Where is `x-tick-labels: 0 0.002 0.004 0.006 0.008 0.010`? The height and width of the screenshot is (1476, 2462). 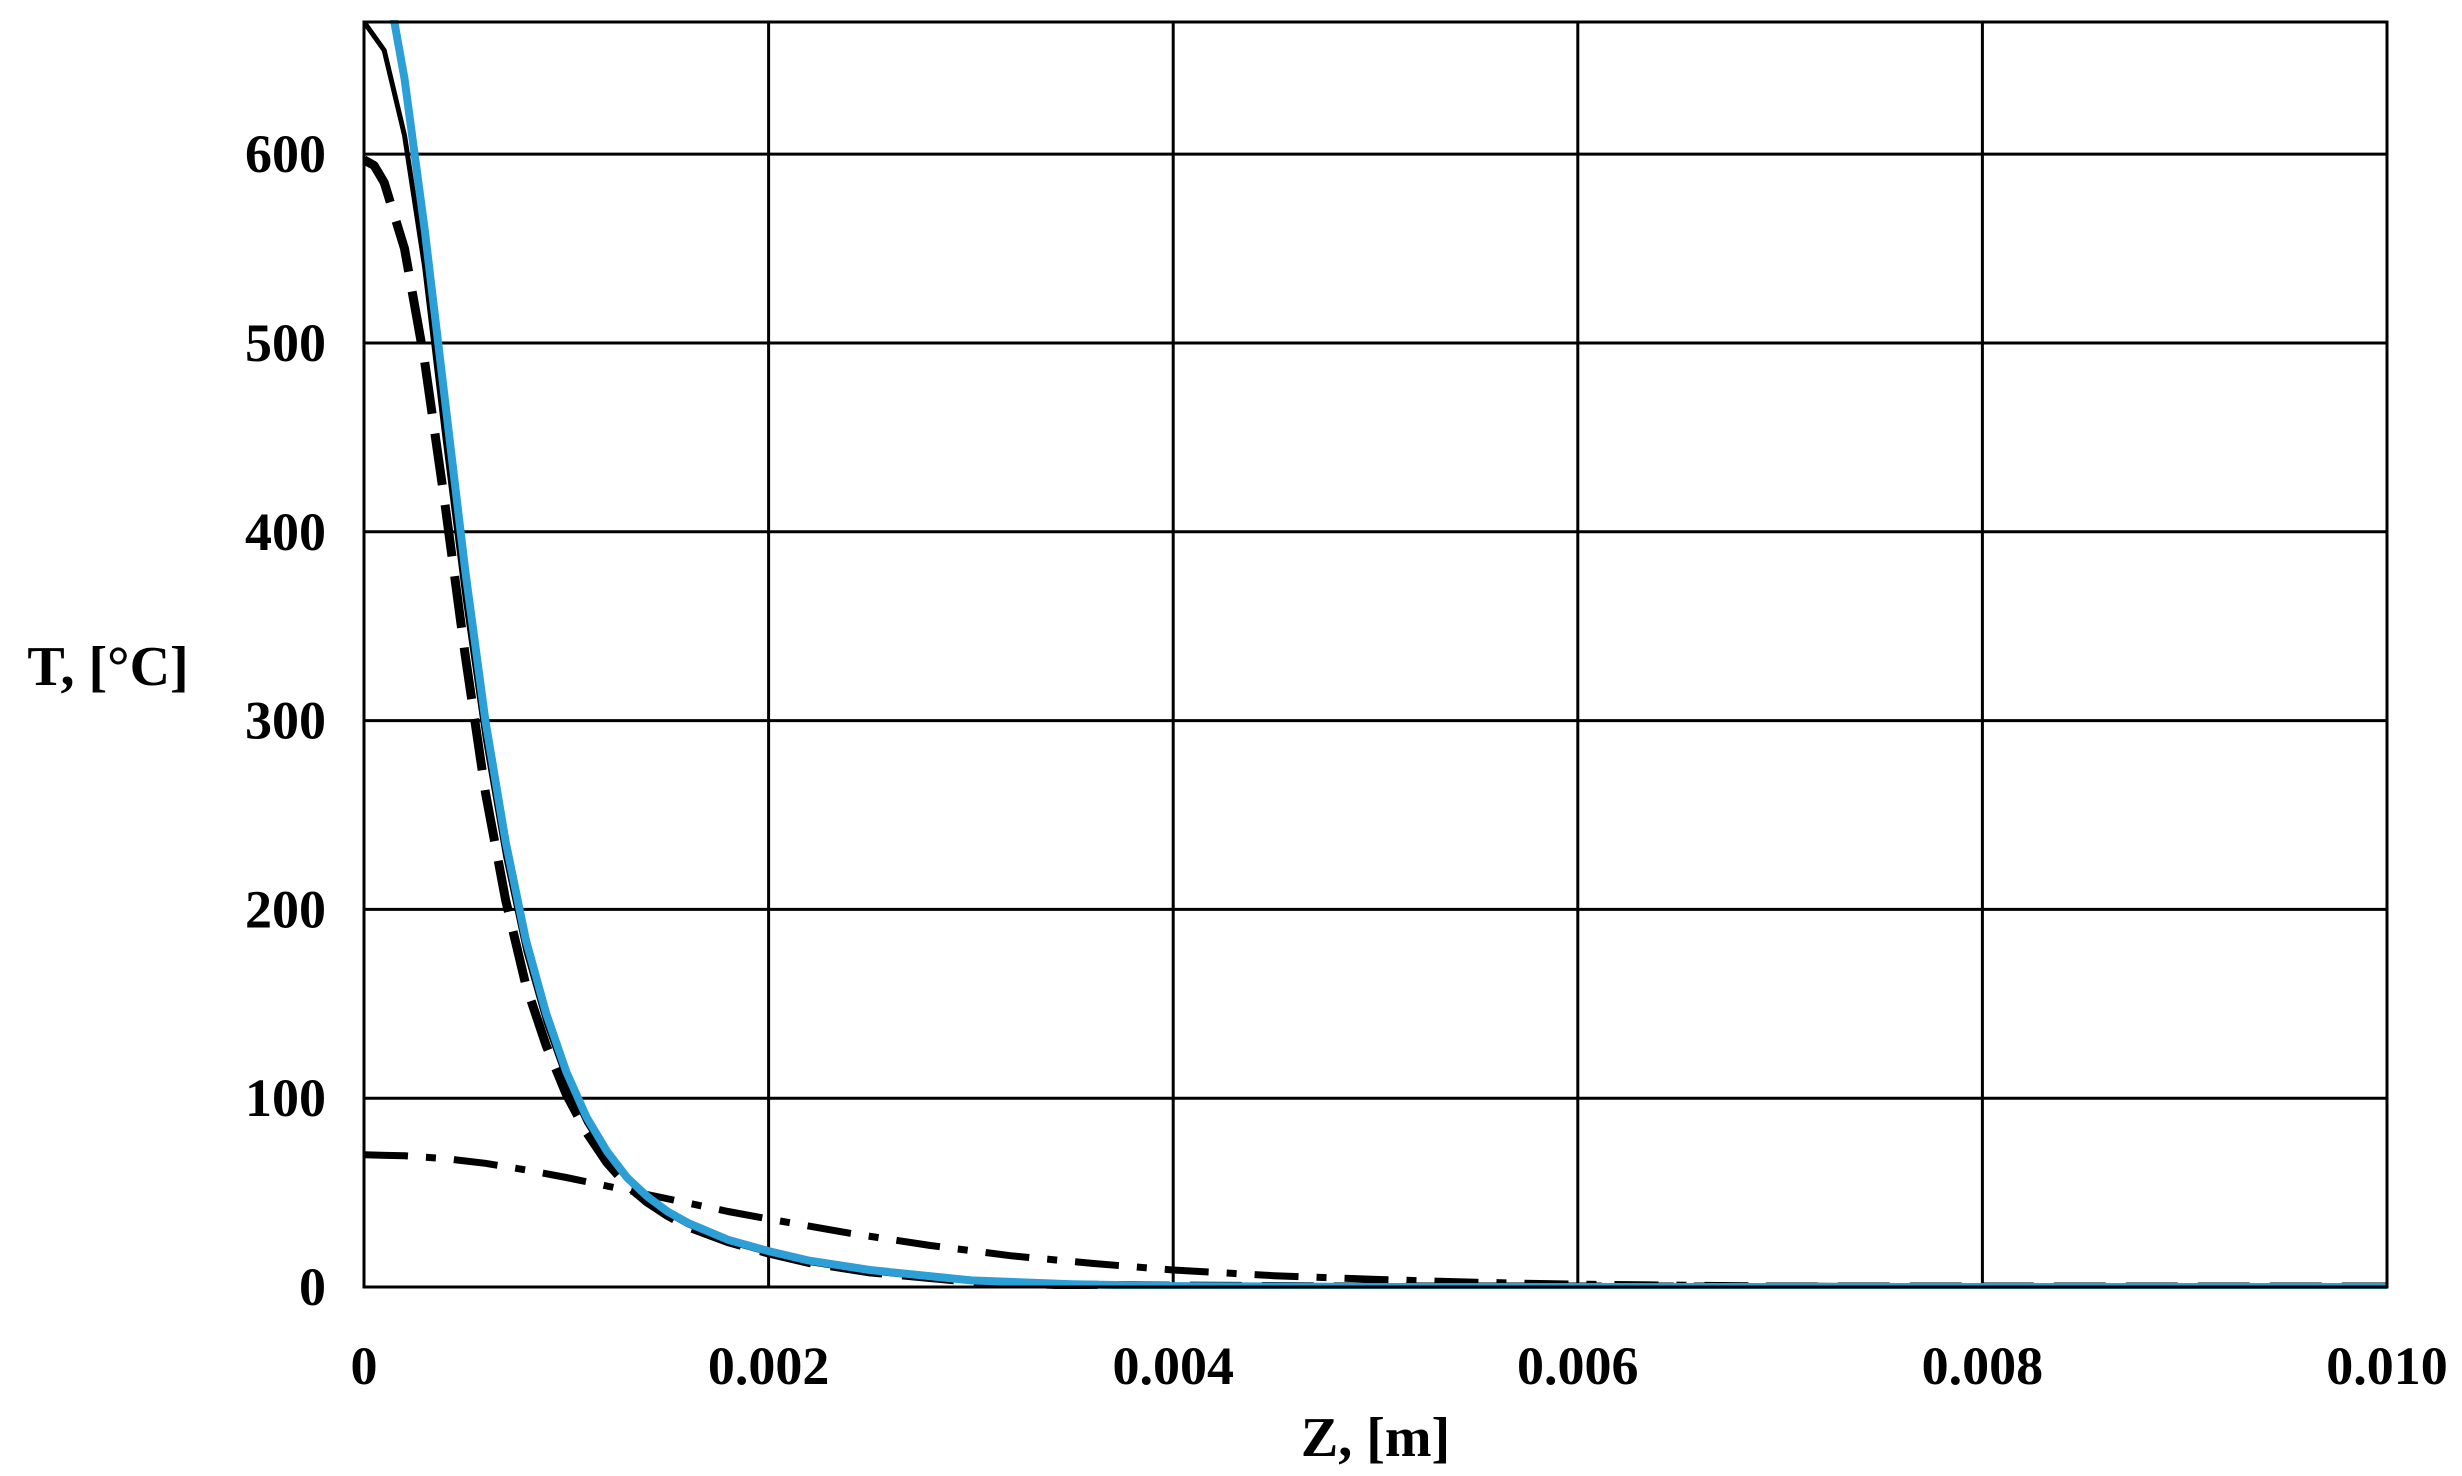
x-tick-labels: 0 0.002 0.004 0.006 0.008 0.010 is located at coordinates (1399, 1366).